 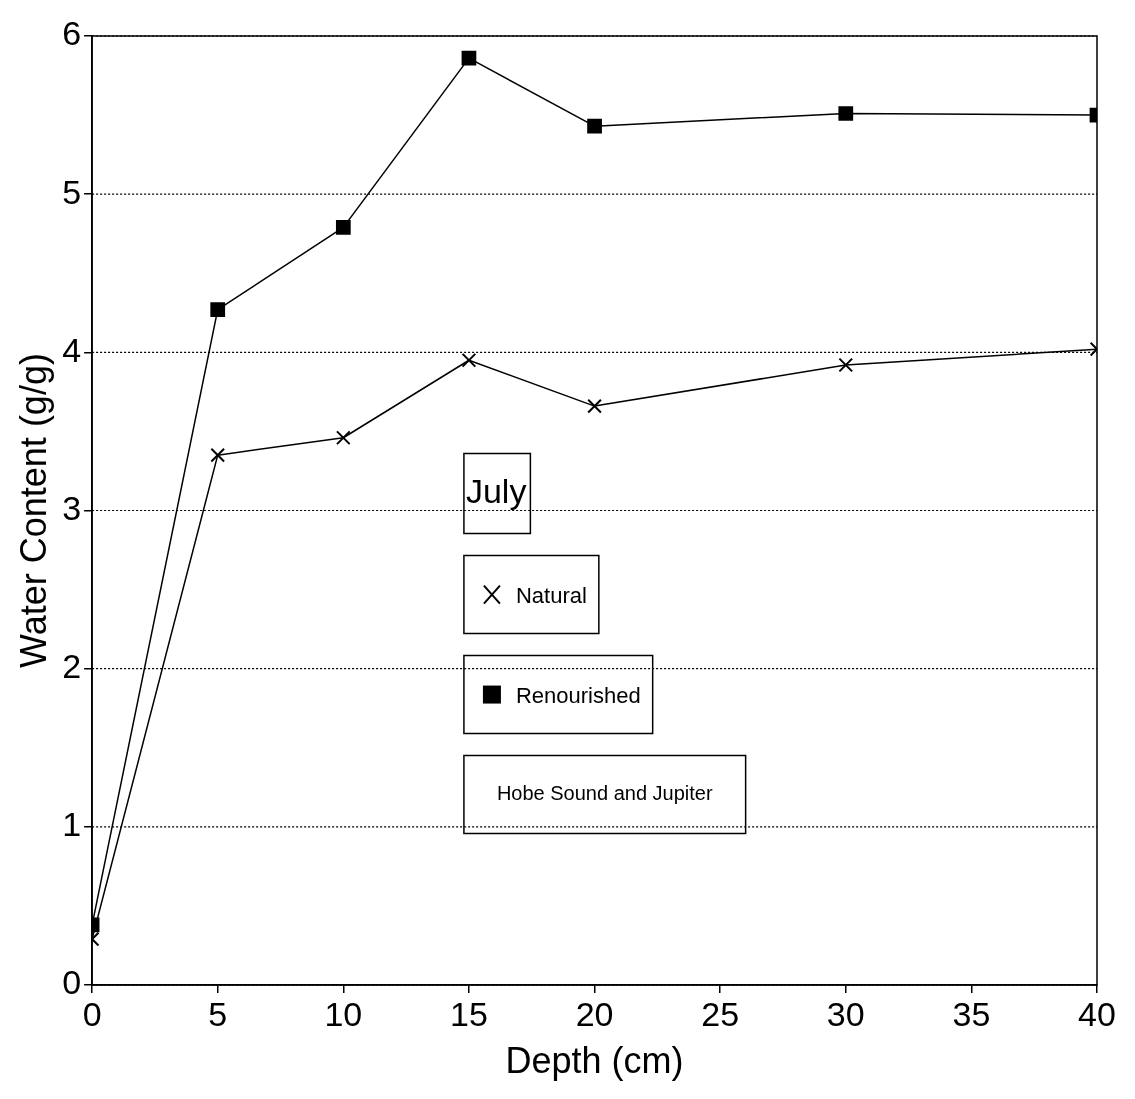 I want to click on annotation: July, so click(x=496, y=490).